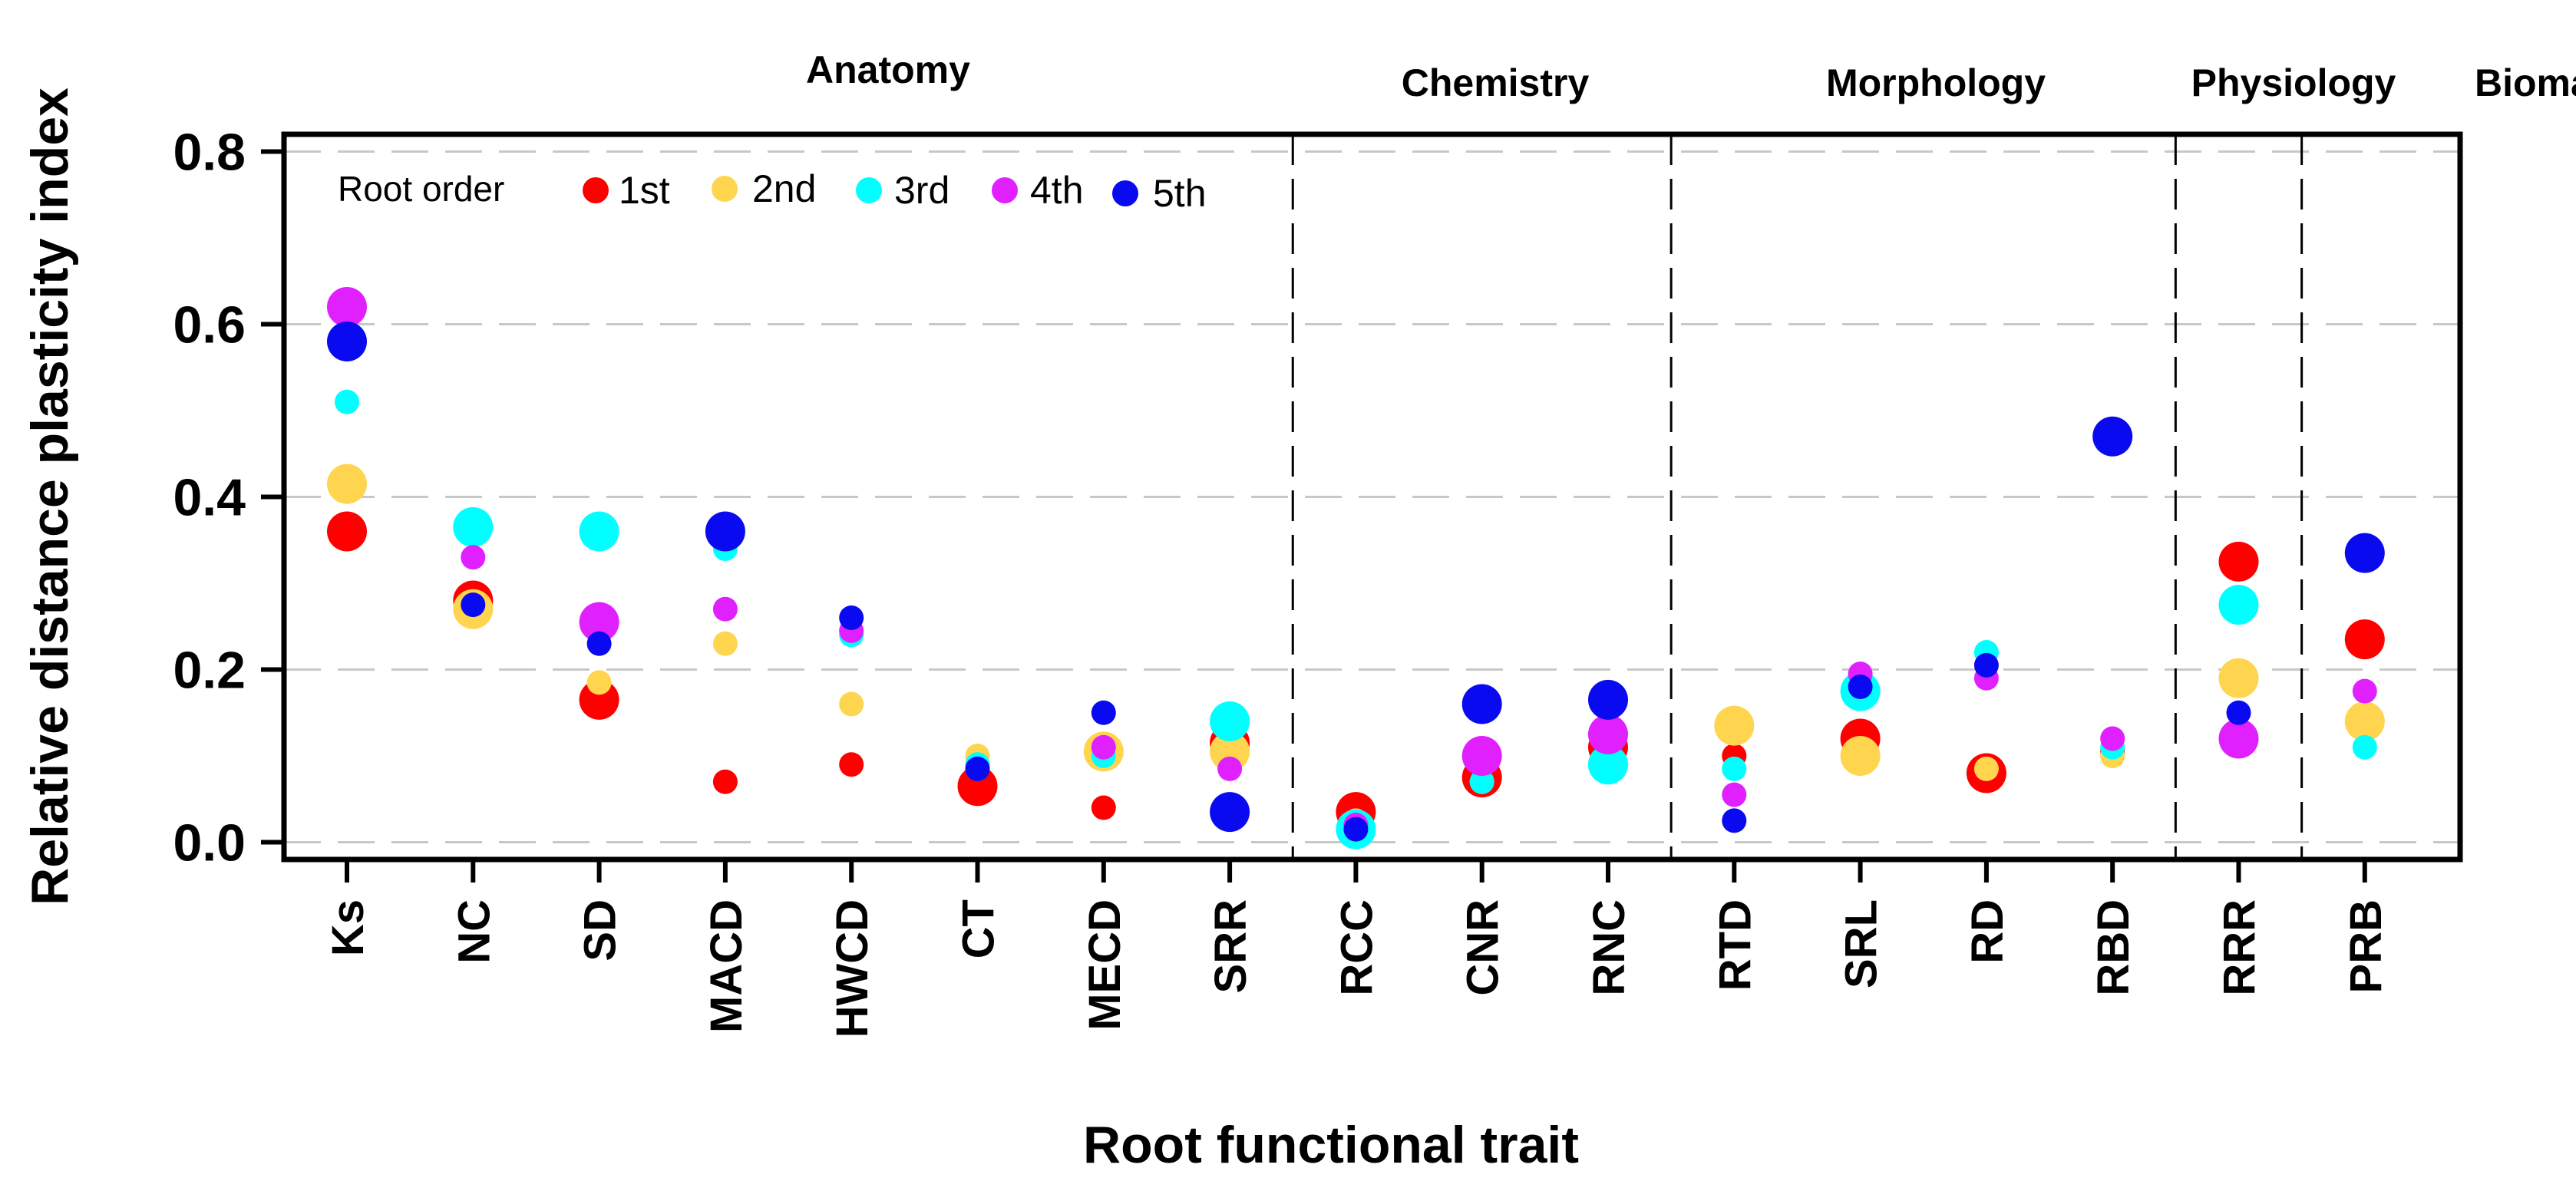 The height and width of the screenshot is (1191, 2576). What do you see at coordinates (725, 189) in the screenshot?
I see `legend-marker-2nd` at bounding box center [725, 189].